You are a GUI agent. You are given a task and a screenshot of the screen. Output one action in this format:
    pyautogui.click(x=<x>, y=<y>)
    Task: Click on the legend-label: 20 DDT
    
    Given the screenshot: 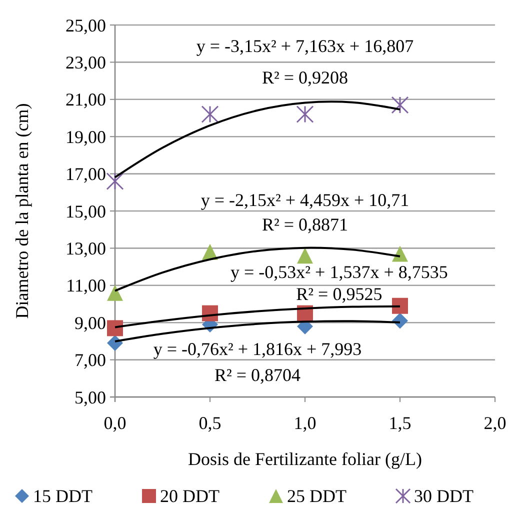 What is the action you would take?
    pyautogui.click(x=190, y=496)
    